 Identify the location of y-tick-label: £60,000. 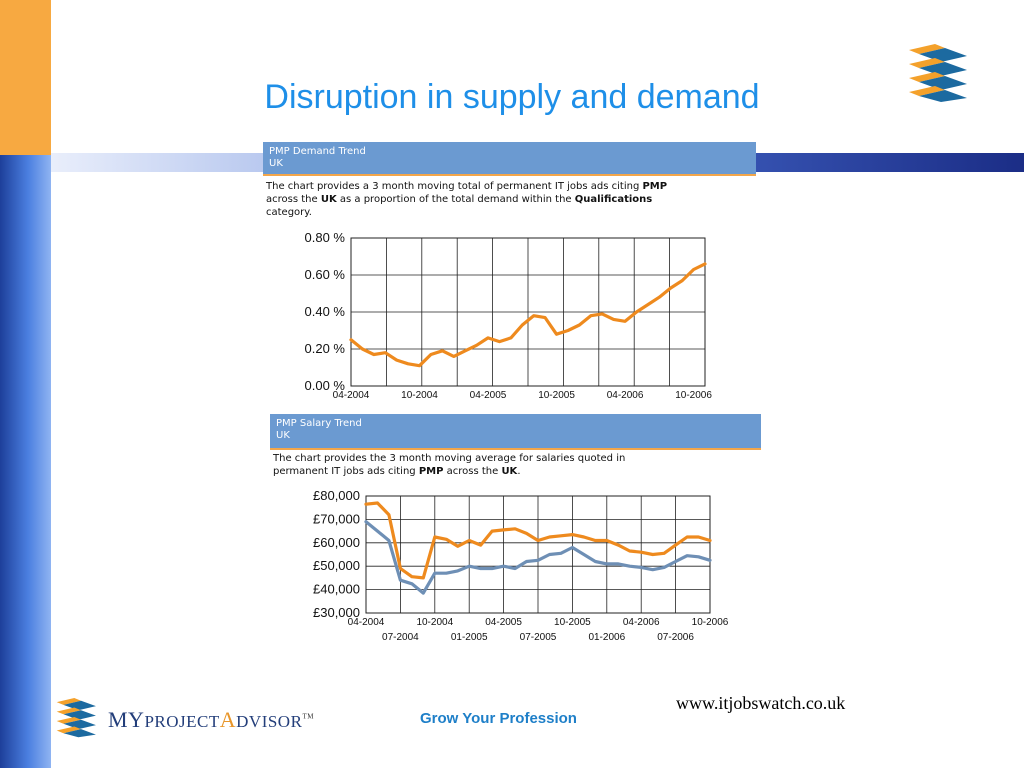
(336, 542).